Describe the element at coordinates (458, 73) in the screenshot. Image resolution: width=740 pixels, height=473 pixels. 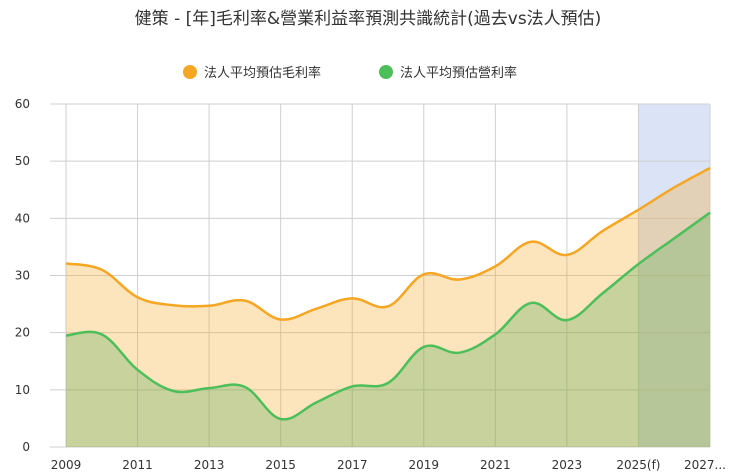
I see `legend-label-operating-margin: 法人平均預估營利率` at that location.